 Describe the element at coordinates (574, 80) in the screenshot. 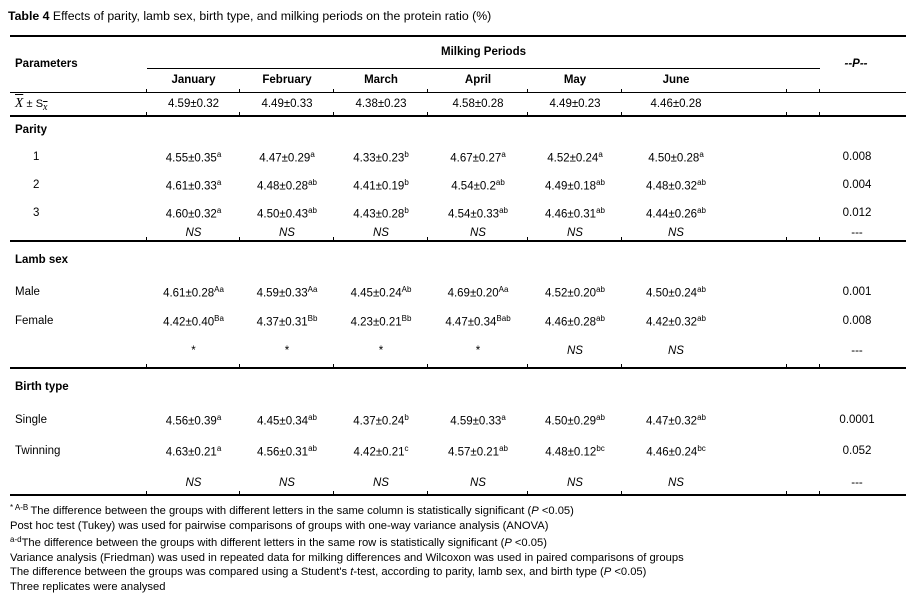

I see `col-header-may: May` at that location.